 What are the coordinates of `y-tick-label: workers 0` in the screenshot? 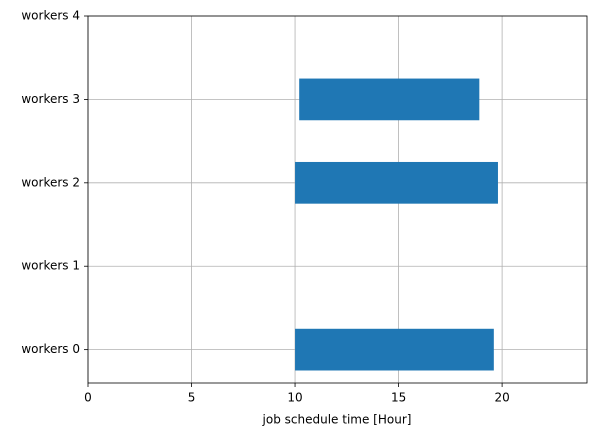 It's located at (50, 349).